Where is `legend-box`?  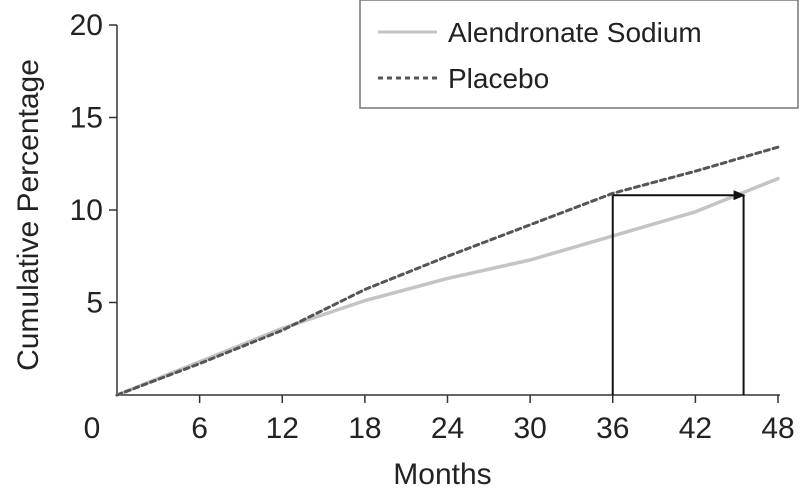 legend-box is located at coordinates (579, 54).